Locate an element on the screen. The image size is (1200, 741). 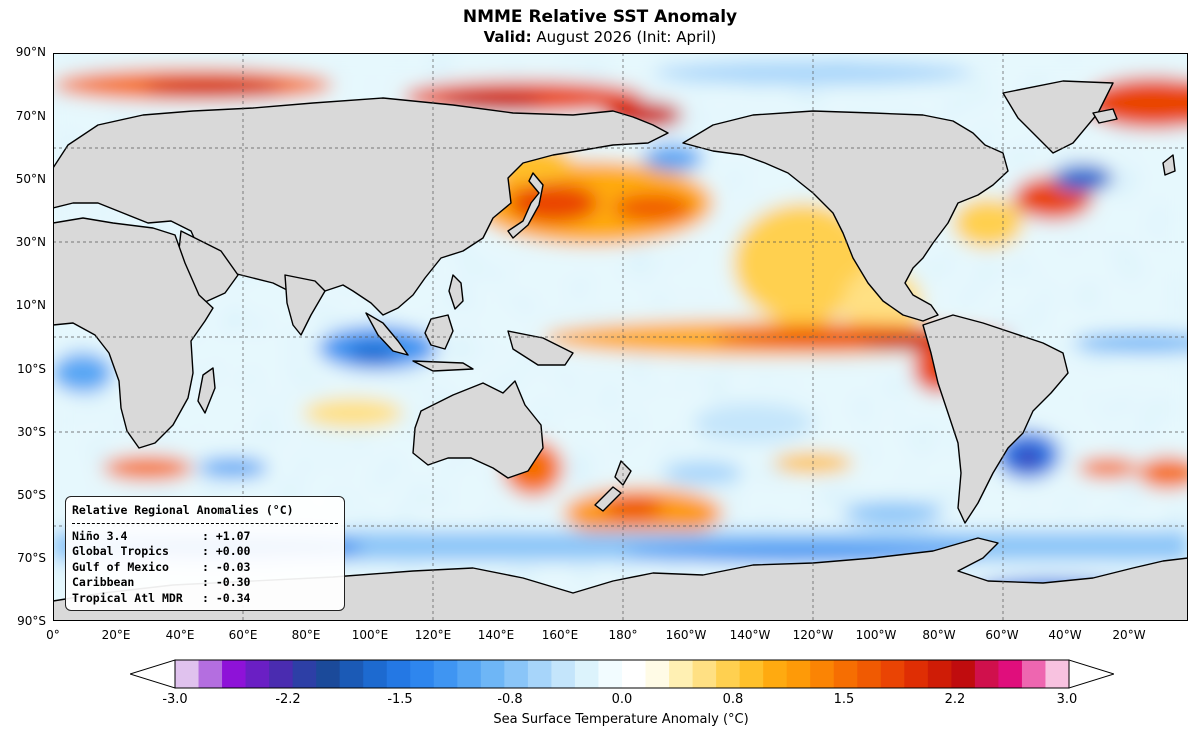
colorbar-extend-min is located at coordinates (153, 674).